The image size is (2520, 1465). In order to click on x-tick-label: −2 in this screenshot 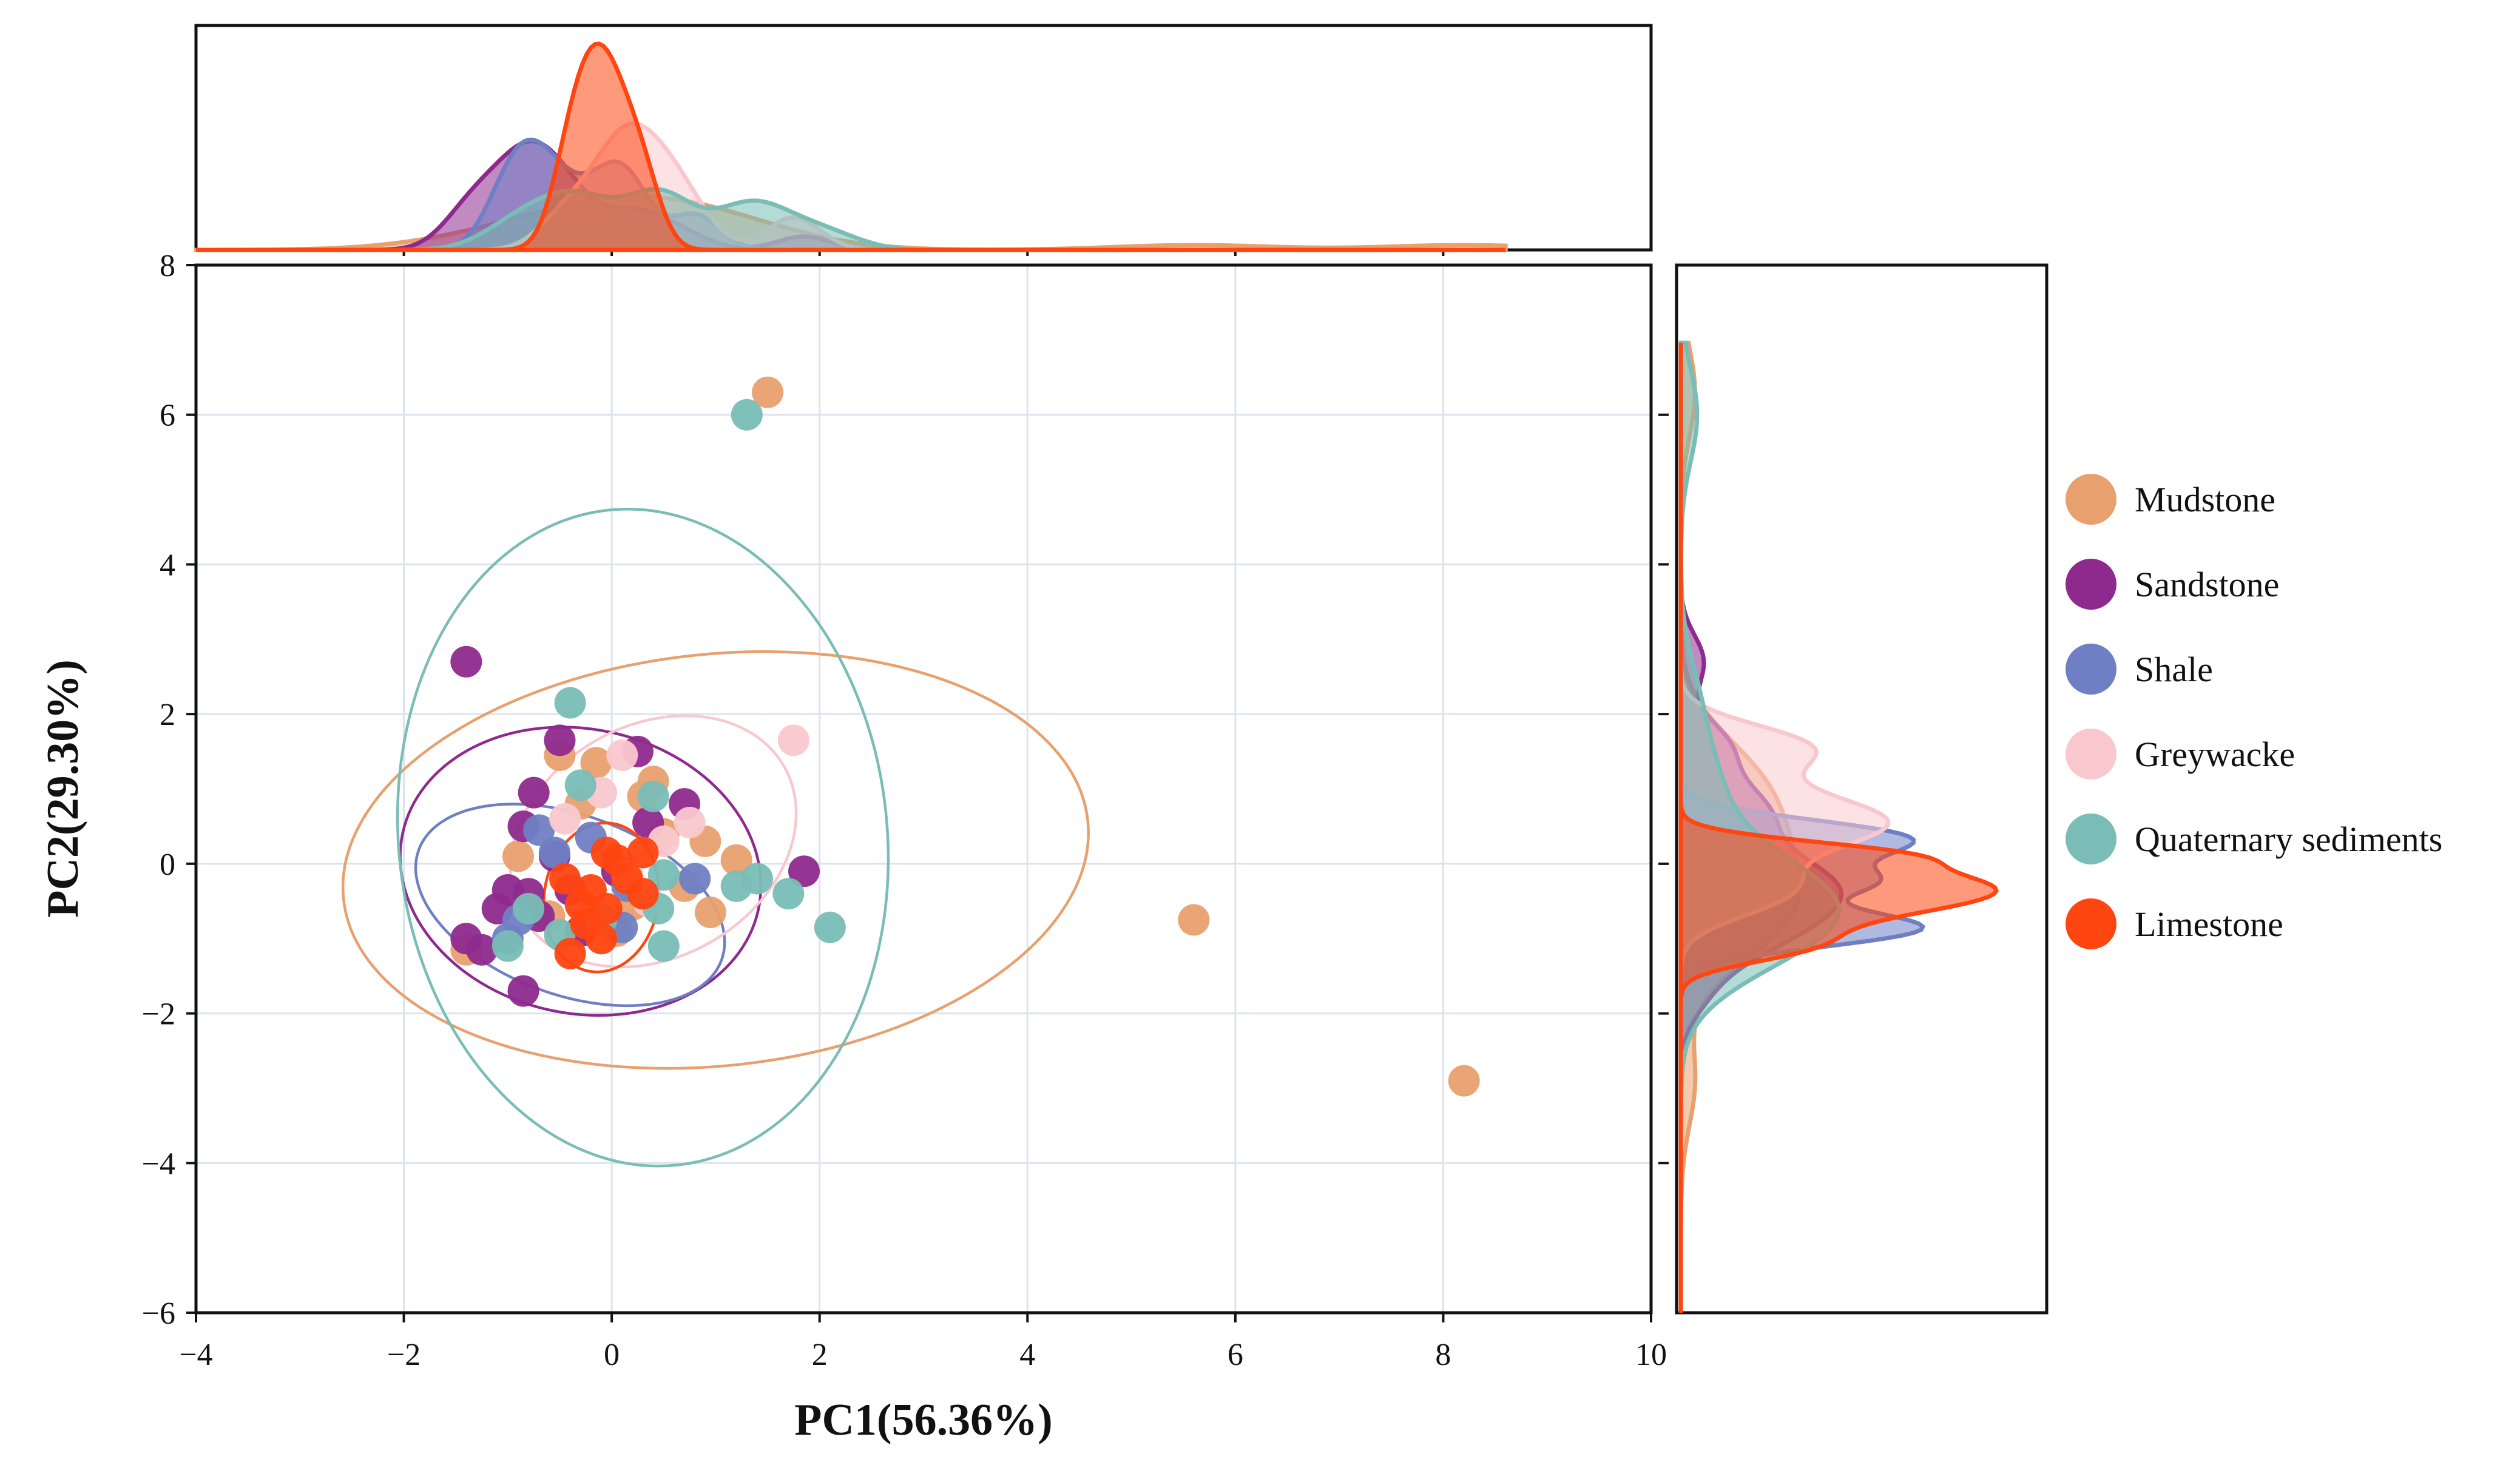, I will do `click(404, 1355)`.